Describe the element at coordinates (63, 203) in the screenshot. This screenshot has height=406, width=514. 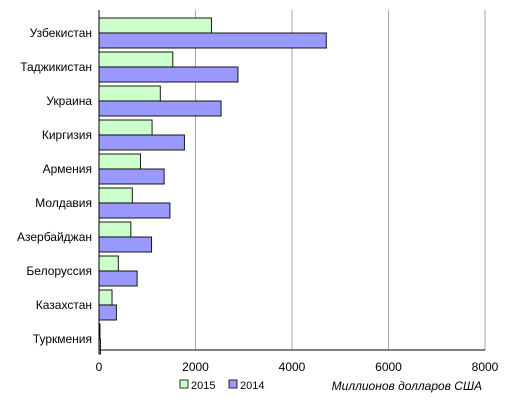
I see `category-label-5: Молдавия` at that location.